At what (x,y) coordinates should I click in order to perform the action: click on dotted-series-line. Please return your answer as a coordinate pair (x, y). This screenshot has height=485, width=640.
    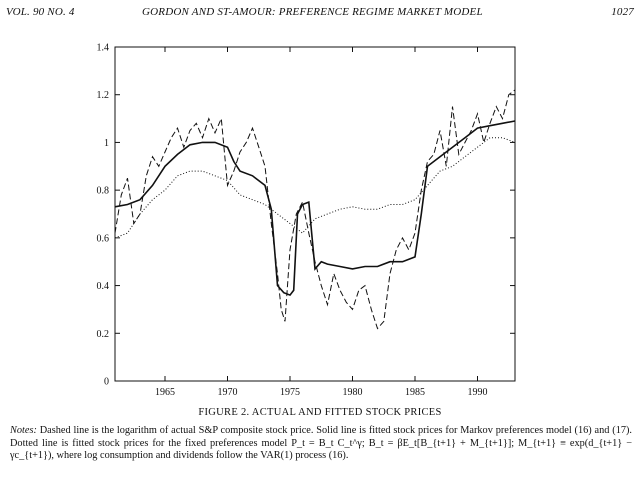
    Looking at the image, I should click on (315, 188).